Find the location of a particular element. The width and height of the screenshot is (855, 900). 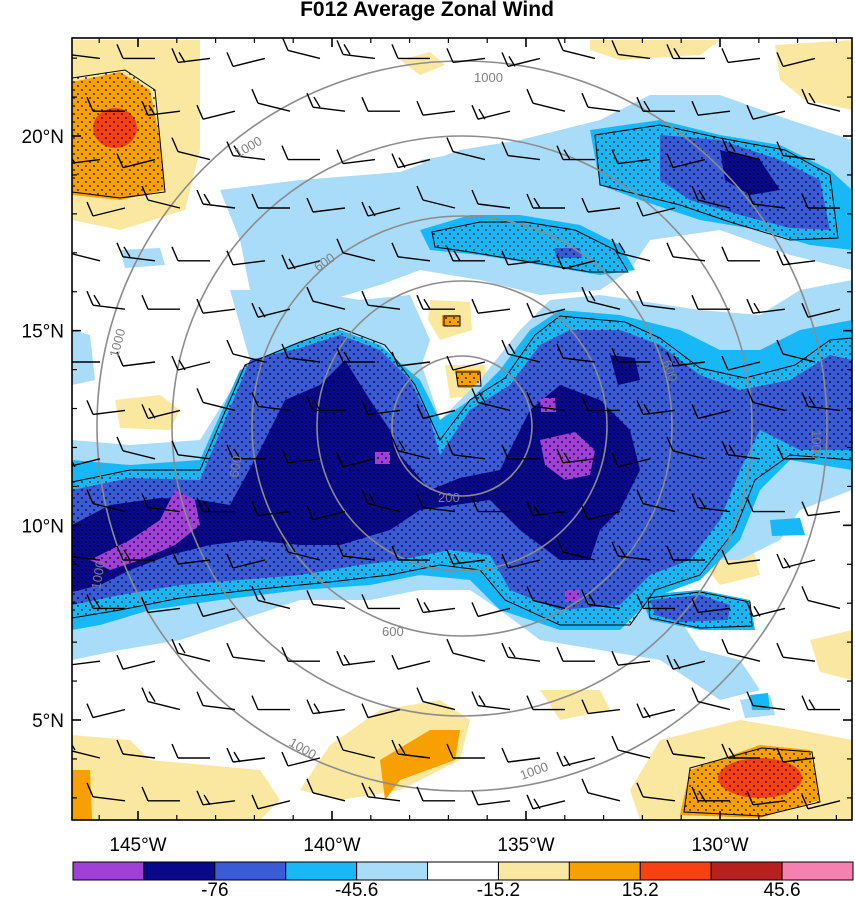

lat-tick-label: 15°N is located at coordinates (43, 332).